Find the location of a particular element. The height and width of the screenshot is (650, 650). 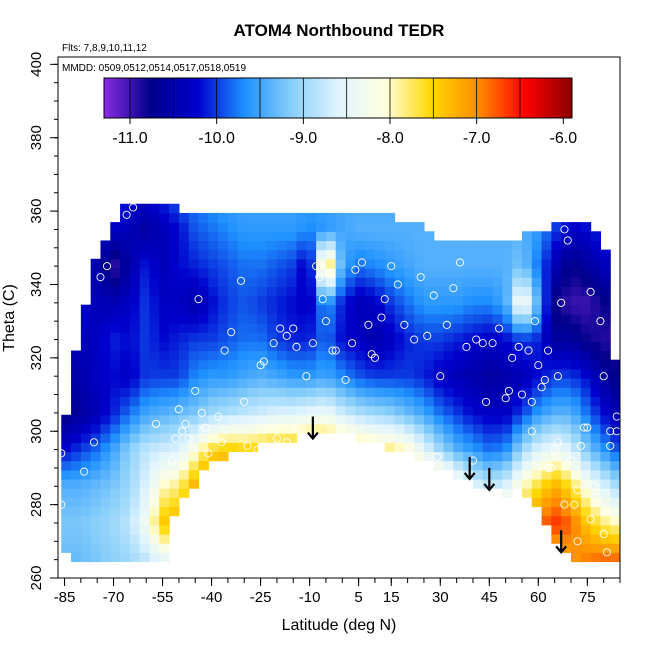

y-tick-label: 400 is located at coordinates (36, 64).